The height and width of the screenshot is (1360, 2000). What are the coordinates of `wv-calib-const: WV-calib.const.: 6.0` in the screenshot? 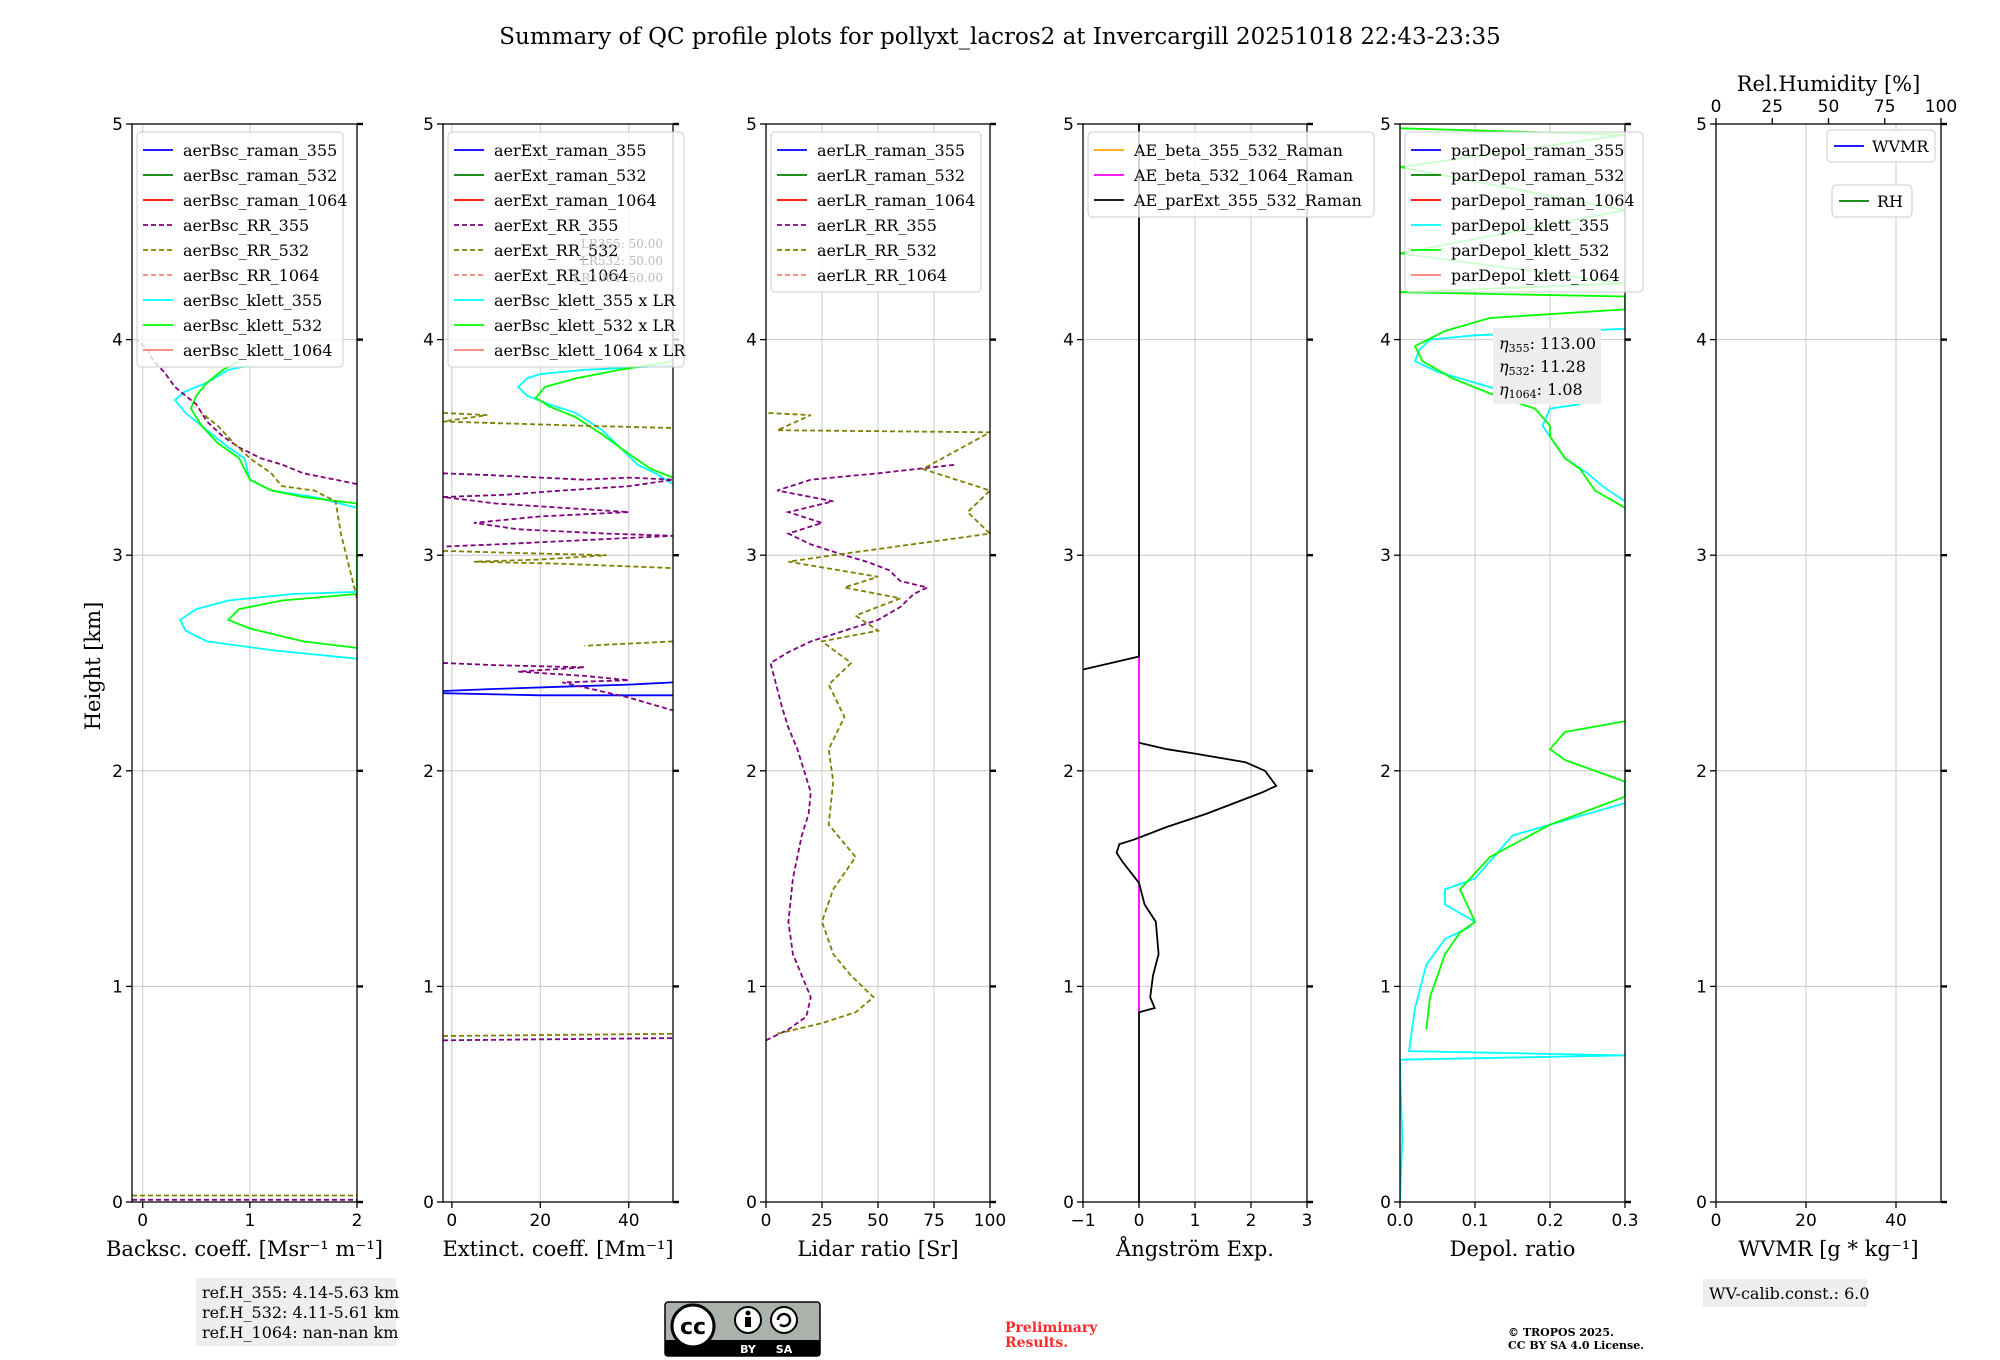 It's located at (1789, 1293).